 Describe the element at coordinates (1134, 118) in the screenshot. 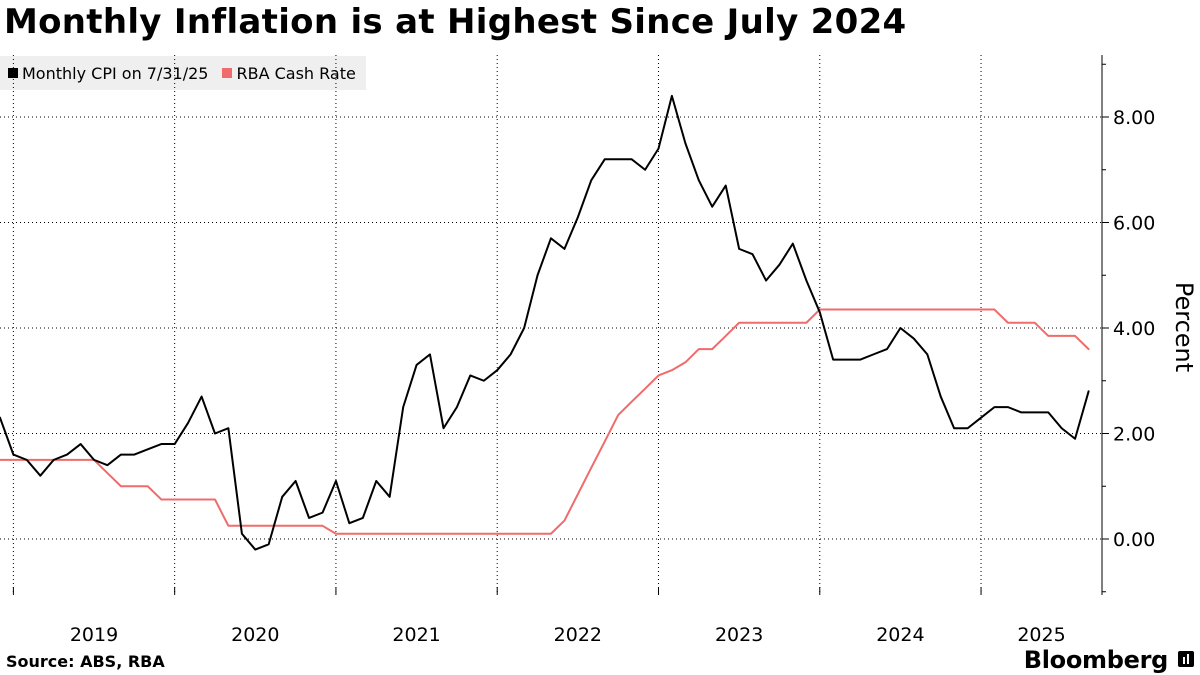

I see `y-tick-label-4: 8.00` at that location.